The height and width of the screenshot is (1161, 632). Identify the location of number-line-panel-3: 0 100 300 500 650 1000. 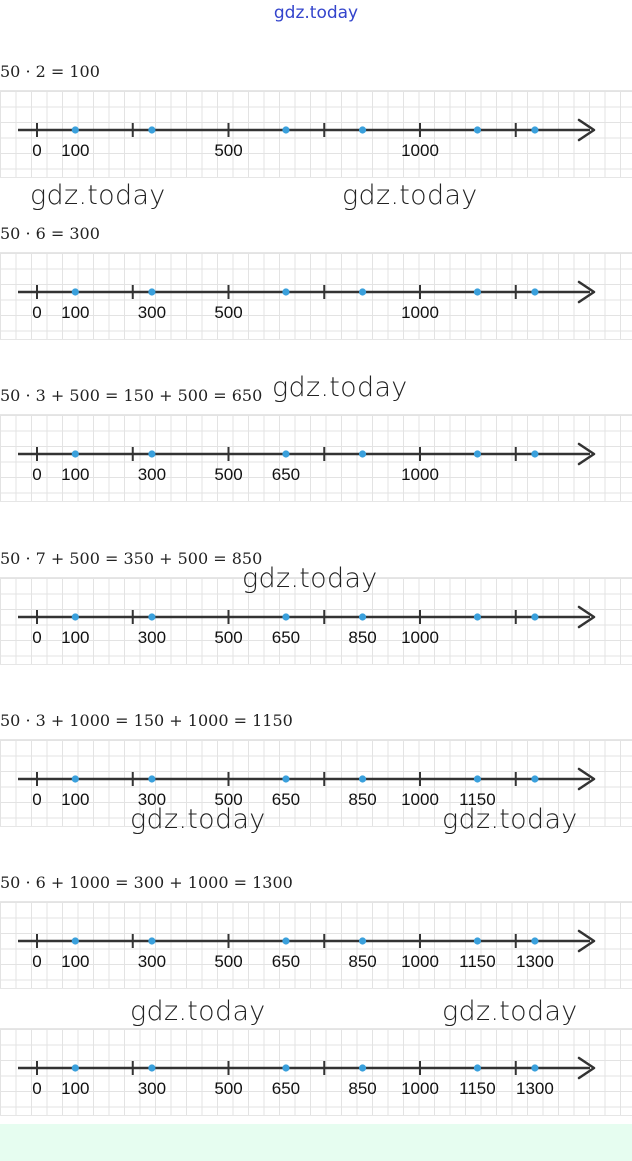
(316, 458).